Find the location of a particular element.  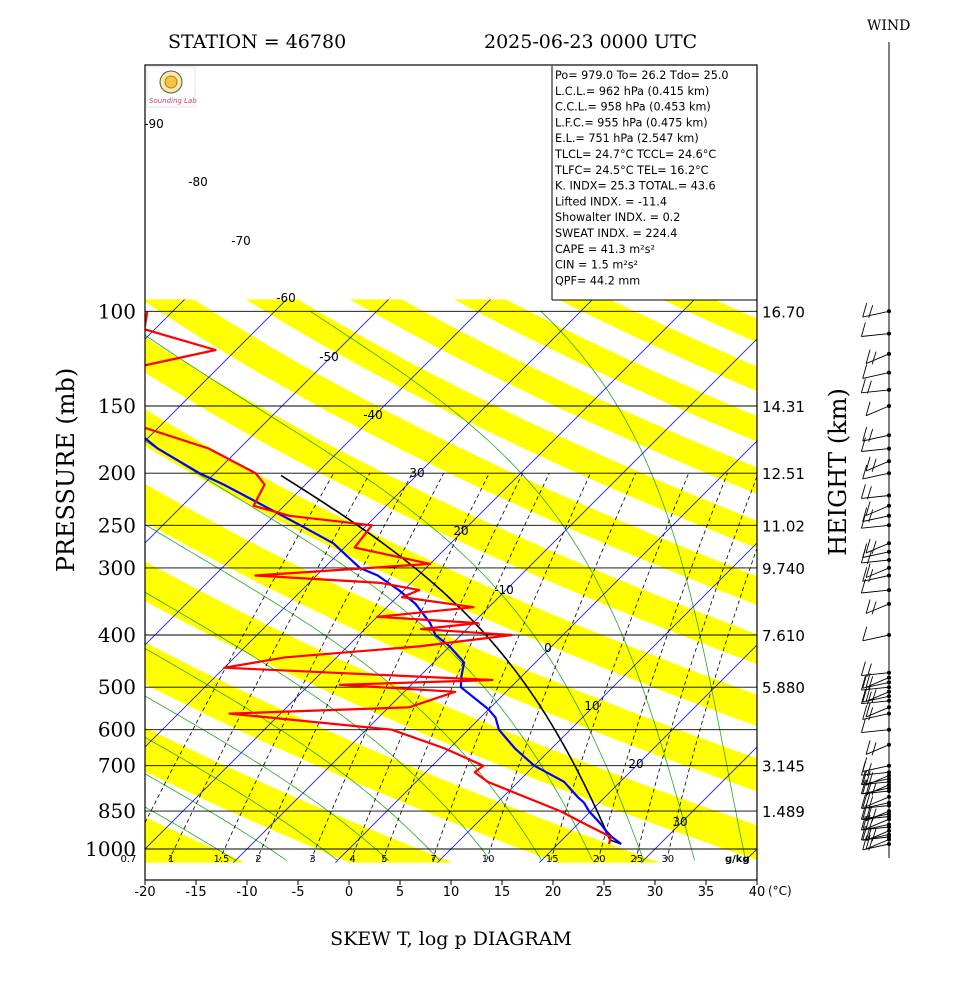

mixing-unit-label: g/kg is located at coordinates (737, 859).